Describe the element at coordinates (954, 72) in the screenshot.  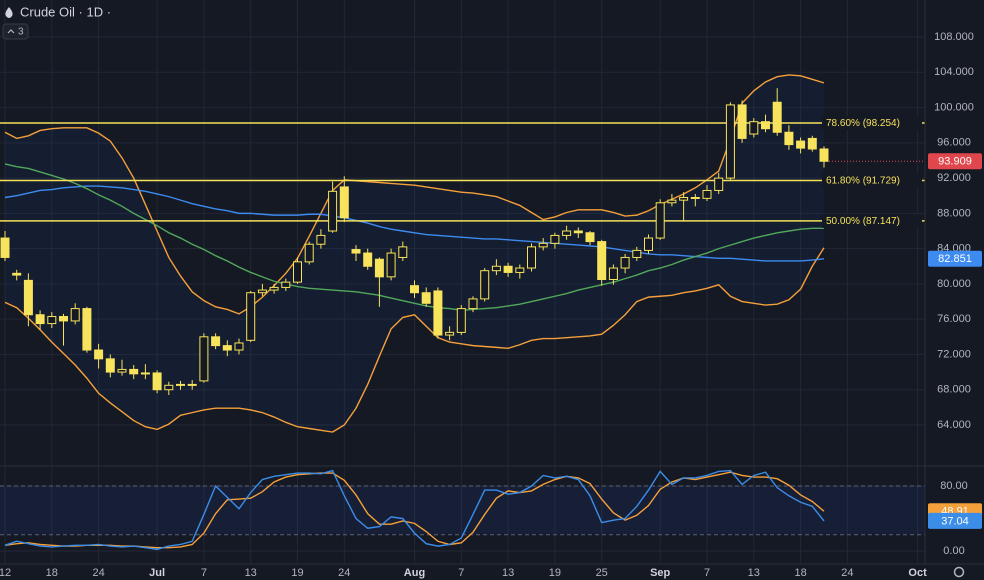
I see `y-tick-label: 104.000` at that location.